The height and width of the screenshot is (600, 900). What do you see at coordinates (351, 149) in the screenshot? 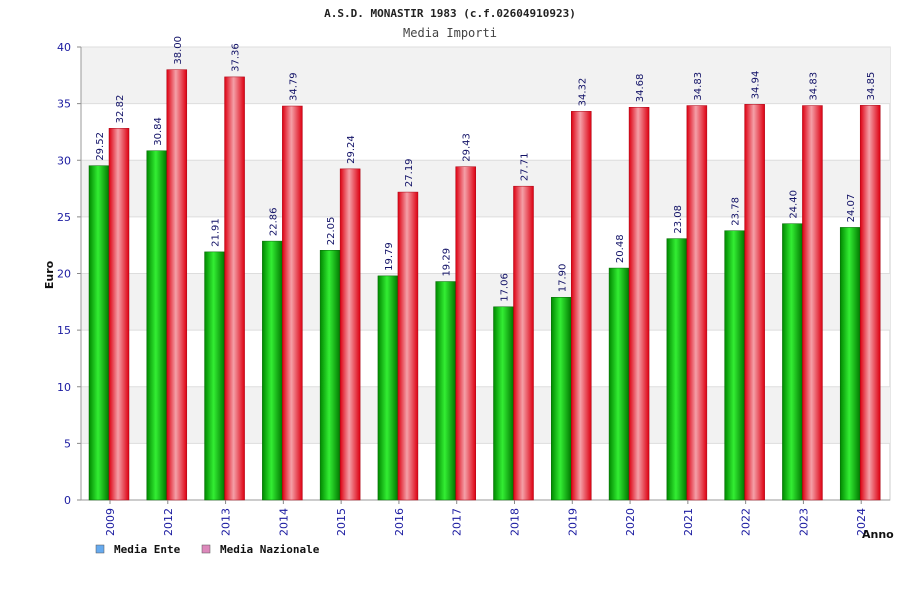
I see `data-label: 29.24` at bounding box center [351, 149].